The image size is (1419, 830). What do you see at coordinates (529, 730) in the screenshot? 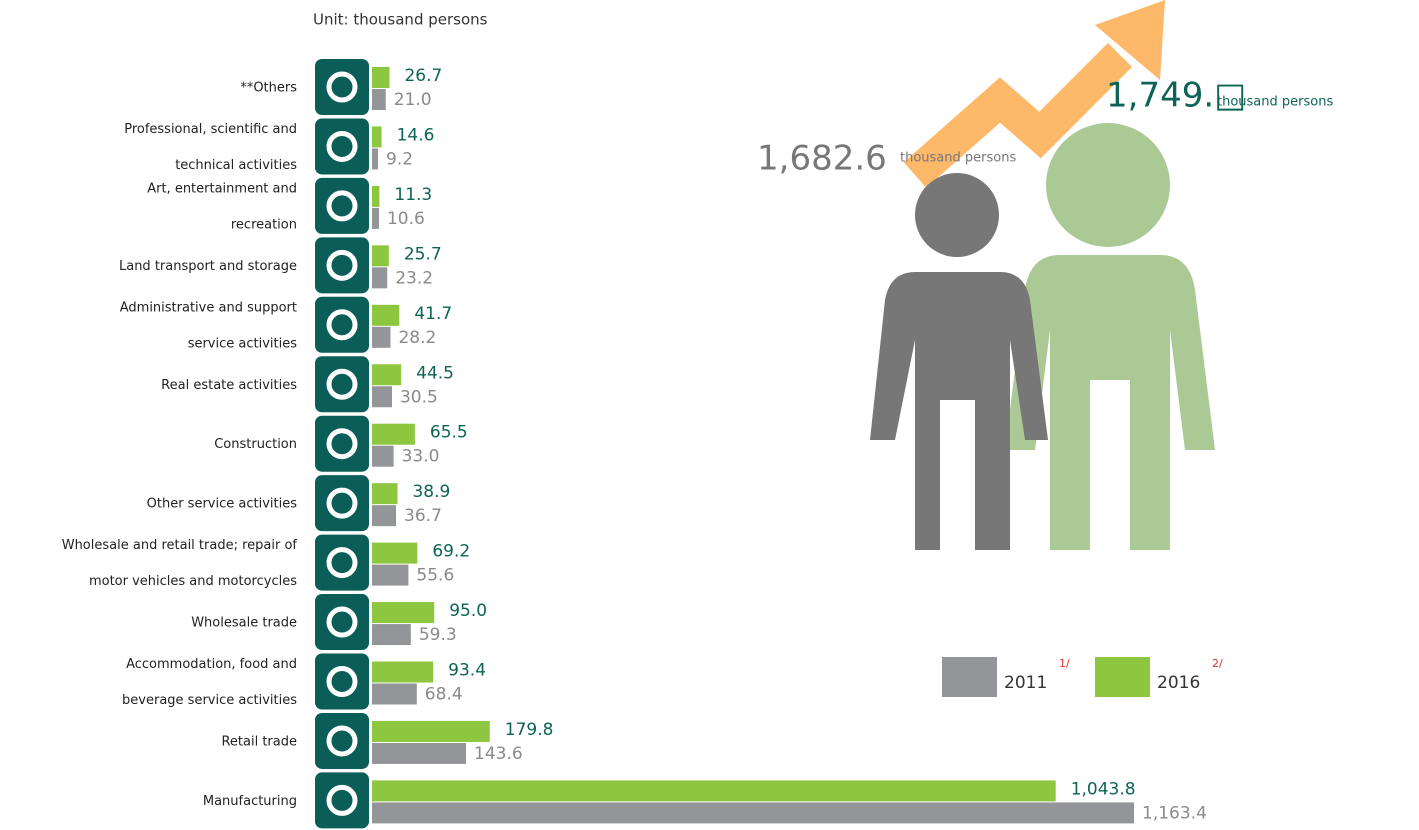
I see `value-label: 179.8` at bounding box center [529, 730].